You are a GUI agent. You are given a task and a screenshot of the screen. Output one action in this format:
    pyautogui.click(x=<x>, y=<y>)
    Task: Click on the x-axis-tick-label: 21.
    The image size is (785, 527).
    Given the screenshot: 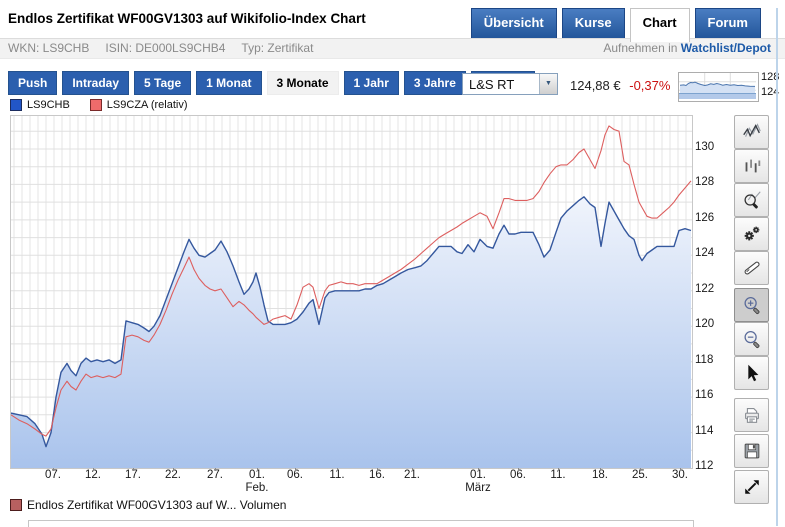 What is the action you would take?
    pyautogui.click(x=412, y=475)
    